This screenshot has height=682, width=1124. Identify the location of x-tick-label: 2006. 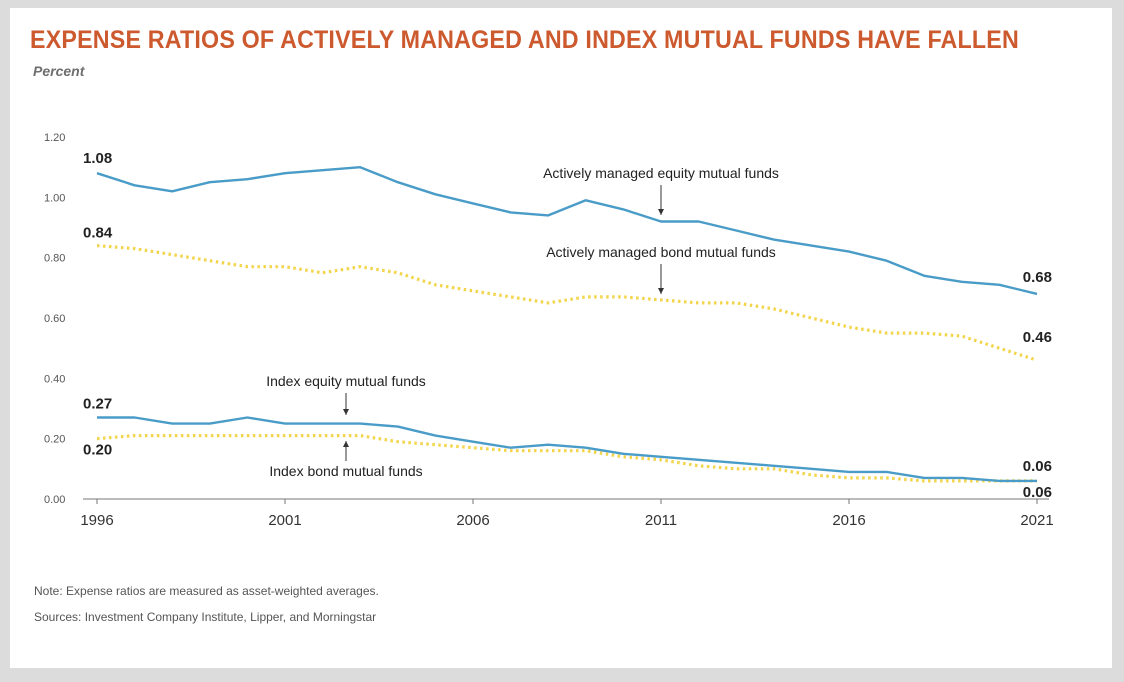
(472, 520).